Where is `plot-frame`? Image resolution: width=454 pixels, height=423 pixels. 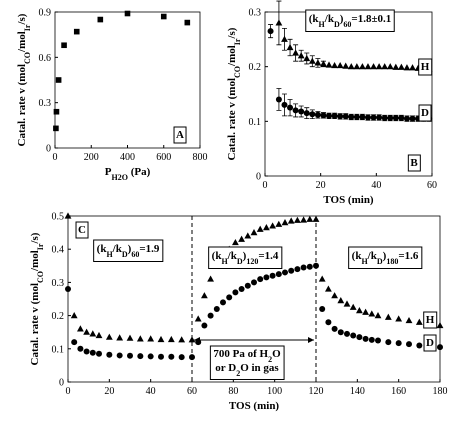 plot-frame is located at coordinates (348, 94).